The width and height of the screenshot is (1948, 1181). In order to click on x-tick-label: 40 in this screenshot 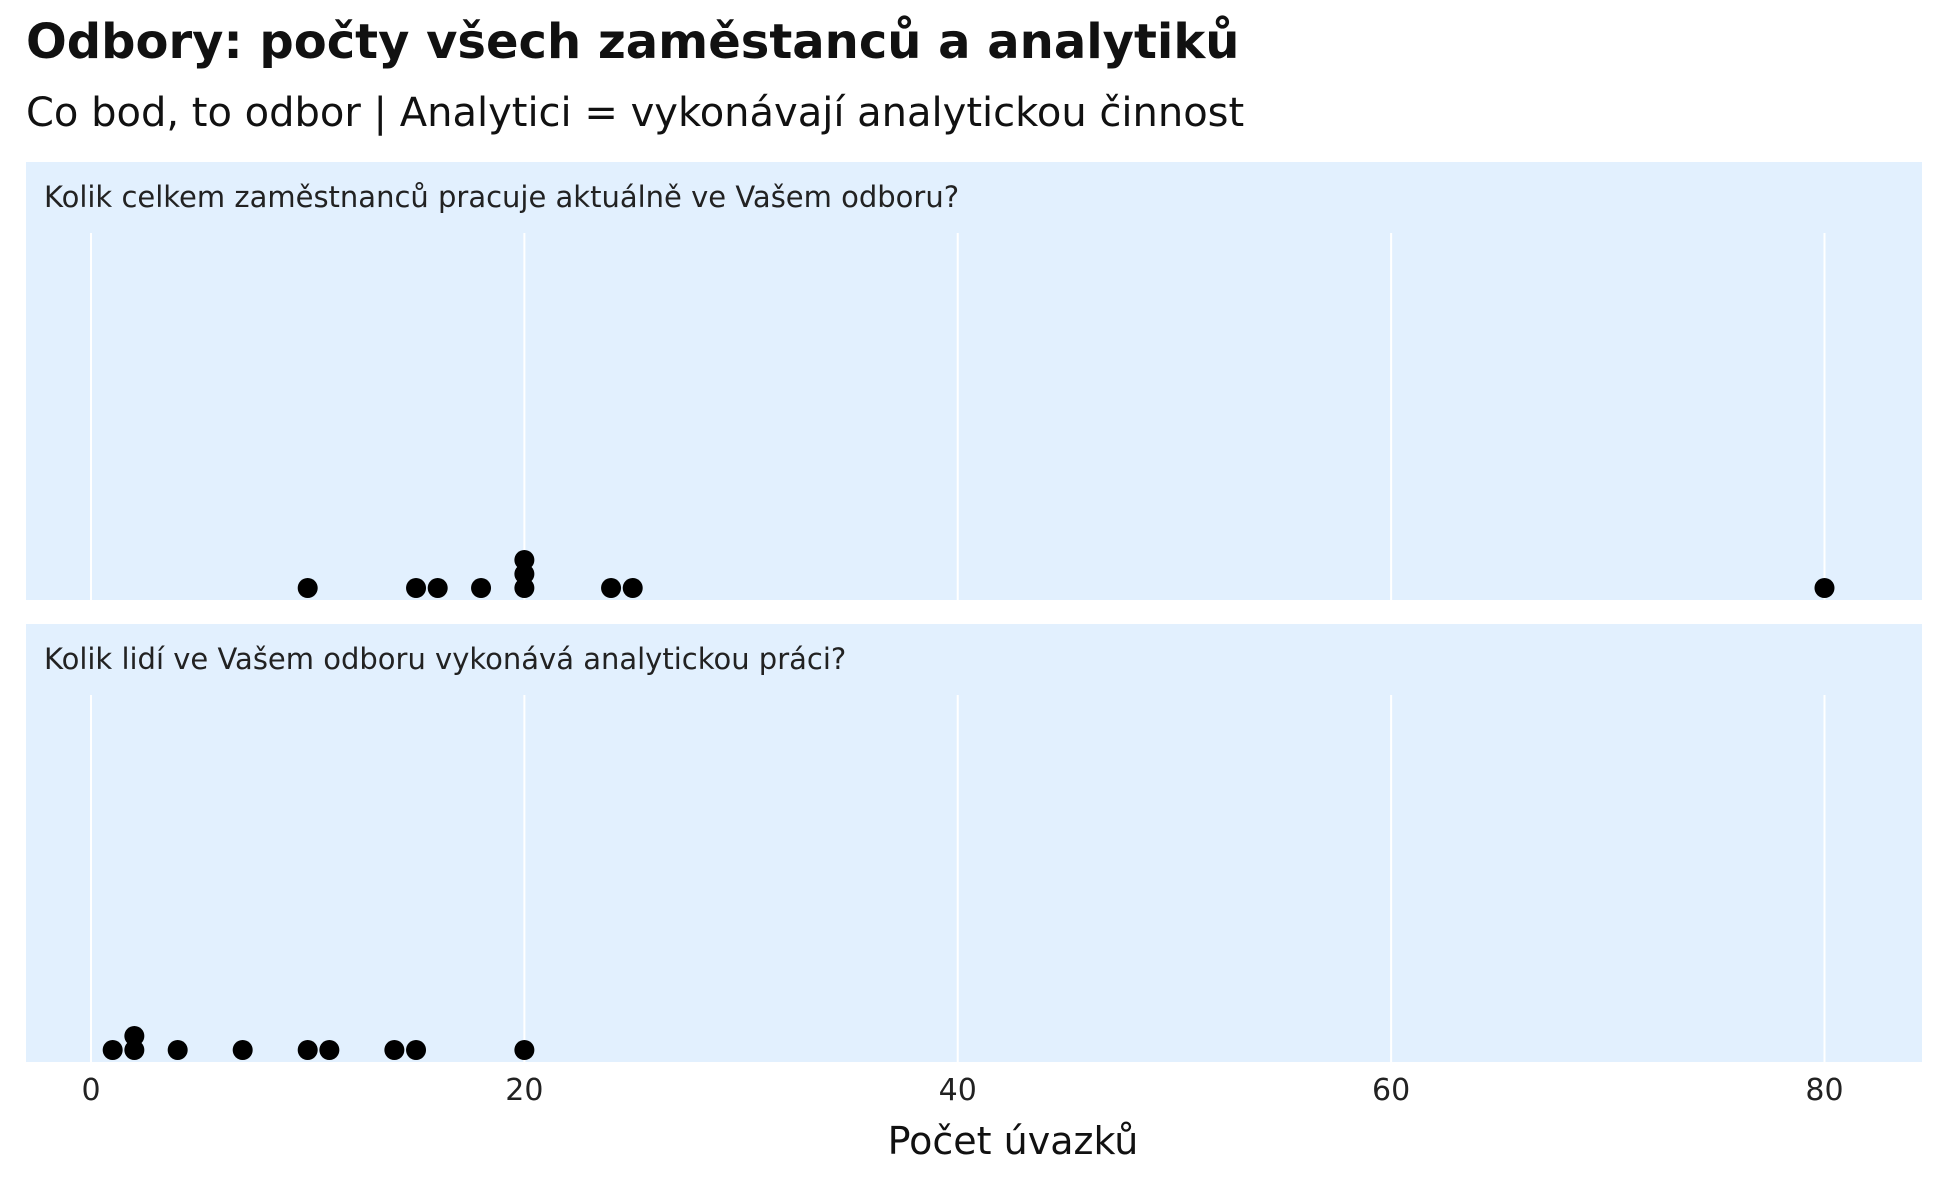, I will do `click(958, 1090)`.